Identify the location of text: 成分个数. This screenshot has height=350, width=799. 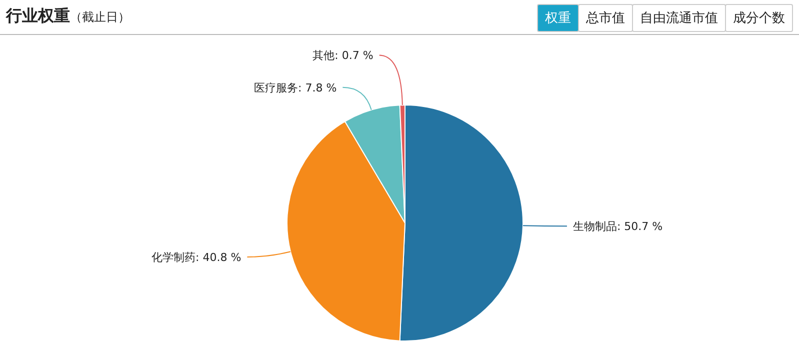
(759, 18).